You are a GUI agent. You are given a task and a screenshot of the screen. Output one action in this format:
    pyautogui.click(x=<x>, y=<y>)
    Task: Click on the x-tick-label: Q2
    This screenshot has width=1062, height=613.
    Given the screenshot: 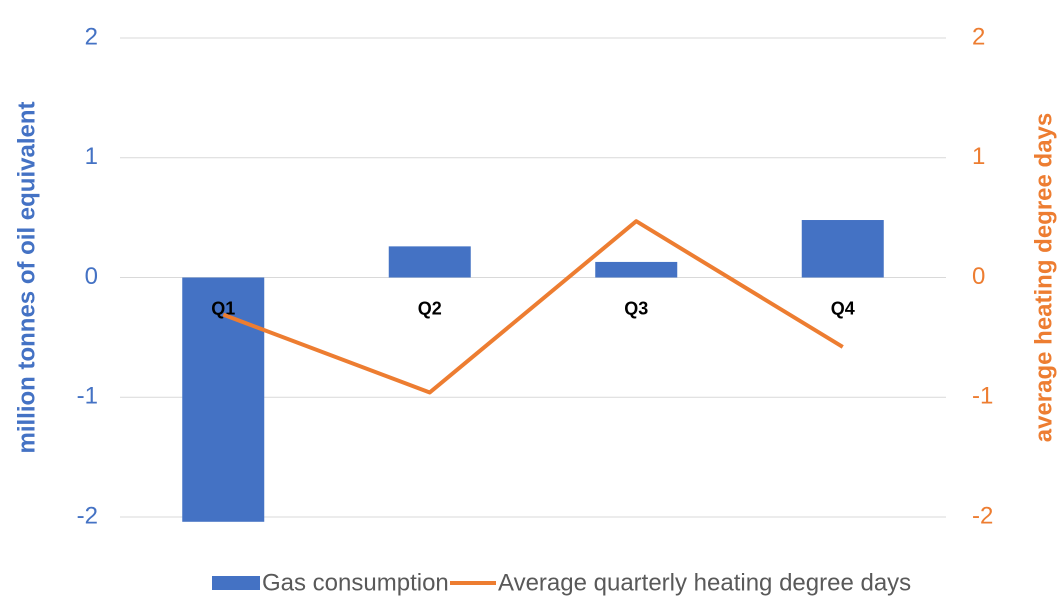 What is the action you would take?
    pyautogui.click(x=430, y=308)
    